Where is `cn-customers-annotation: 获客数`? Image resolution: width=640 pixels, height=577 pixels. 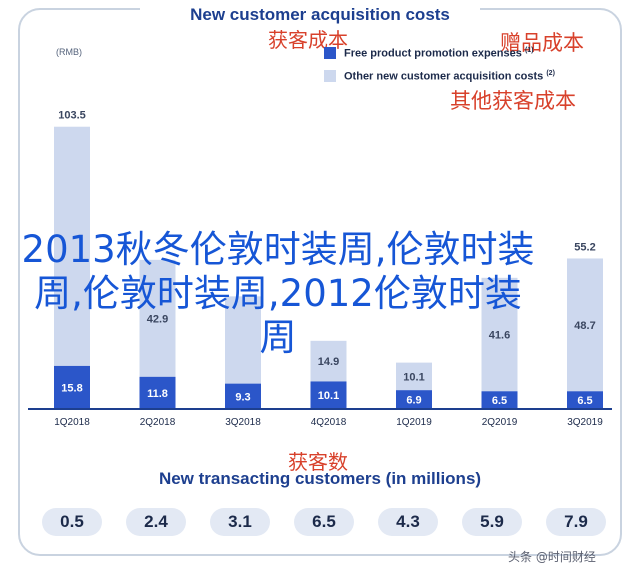 cn-customers-annotation: 获客数 is located at coordinates (318, 462).